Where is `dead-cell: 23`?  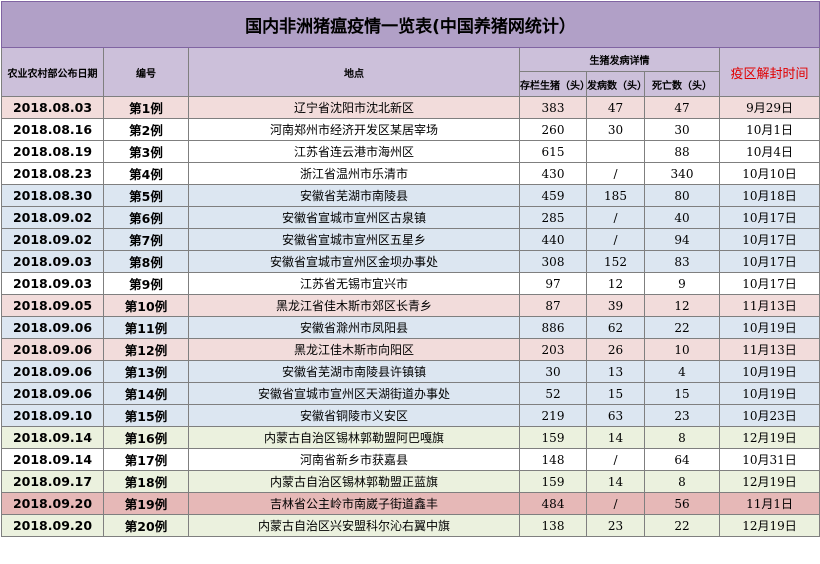 dead-cell: 23 is located at coordinates (682, 415).